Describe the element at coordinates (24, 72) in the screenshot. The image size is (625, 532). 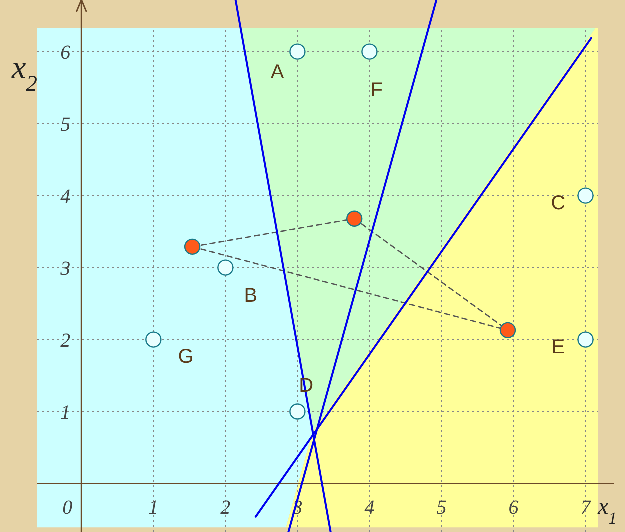
I see `y-axis-title: x$_{2}$` at that location.